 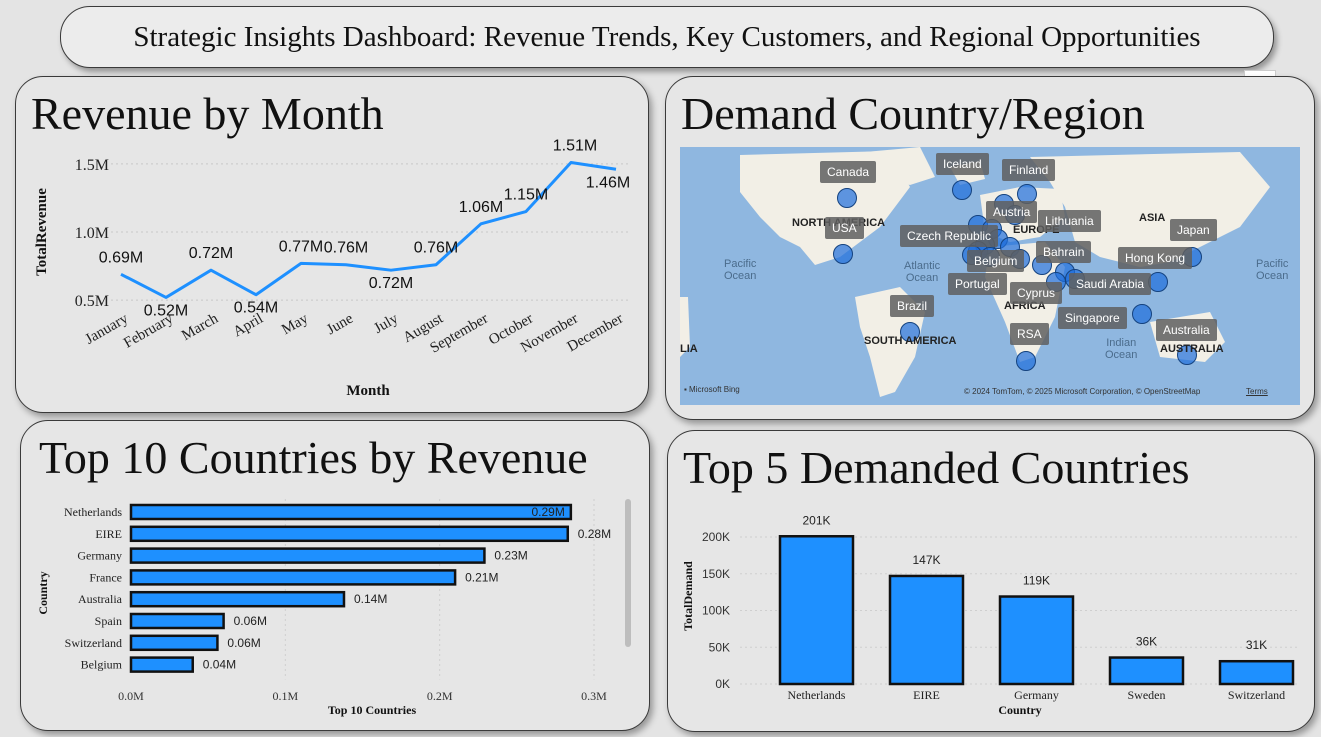 What do you see at coordinates (575, 145) in the screenshot?
I see `data-label: 1.51M` at bounding box center [575, 145].